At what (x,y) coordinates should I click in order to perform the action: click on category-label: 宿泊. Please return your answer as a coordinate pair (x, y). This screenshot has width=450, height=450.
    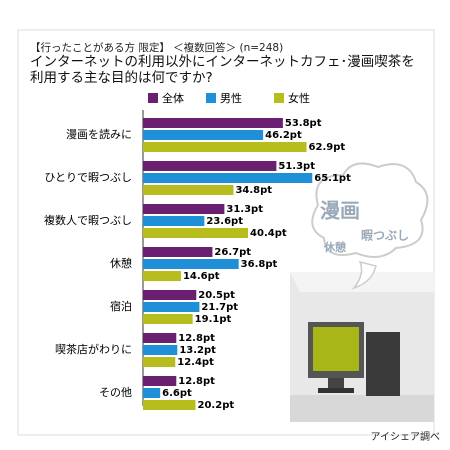
    Looking at the image, I should click on (121, 306).